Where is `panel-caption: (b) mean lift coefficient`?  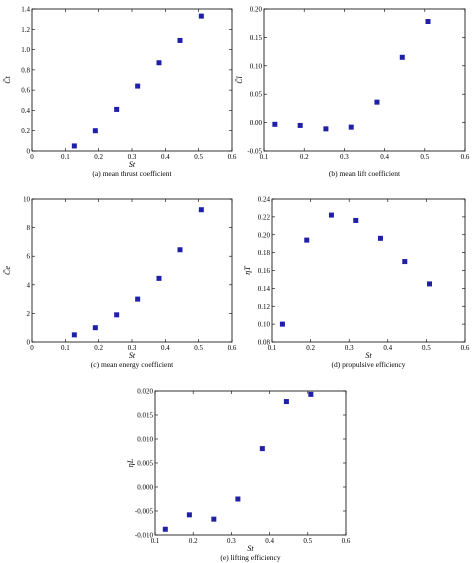 panel-caption: (b) mean lift coefficient is located at coordinates (365, 173).